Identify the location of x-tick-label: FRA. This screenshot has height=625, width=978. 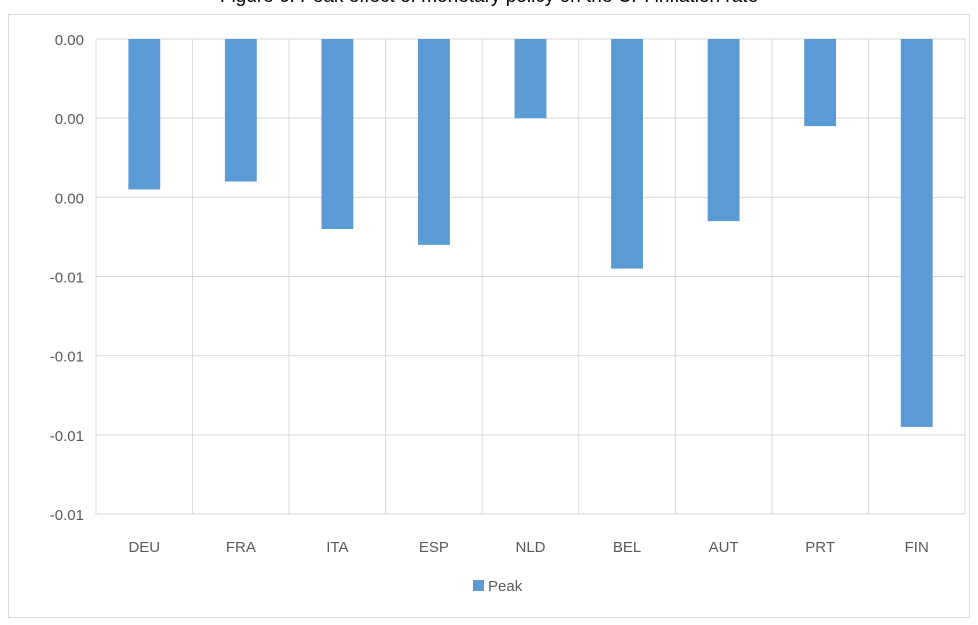
(241, 547).